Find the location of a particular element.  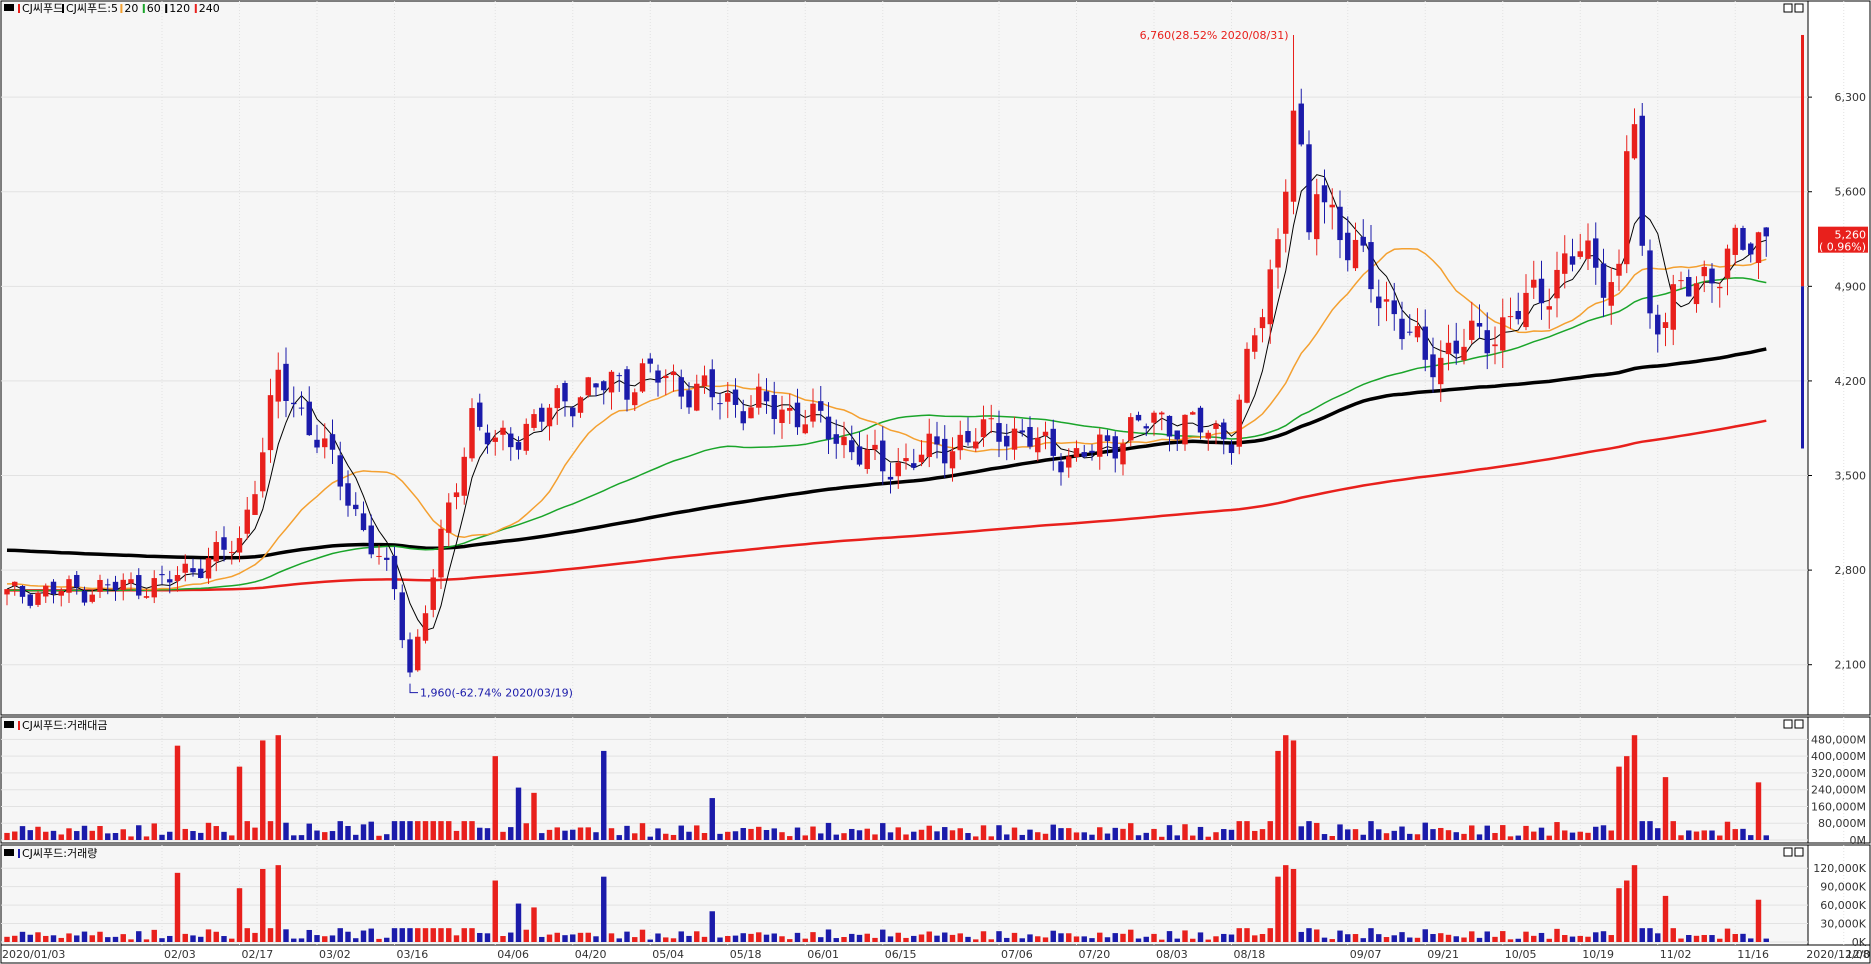

x-tick-label: 02/17 is located at coordinates (258, 954).